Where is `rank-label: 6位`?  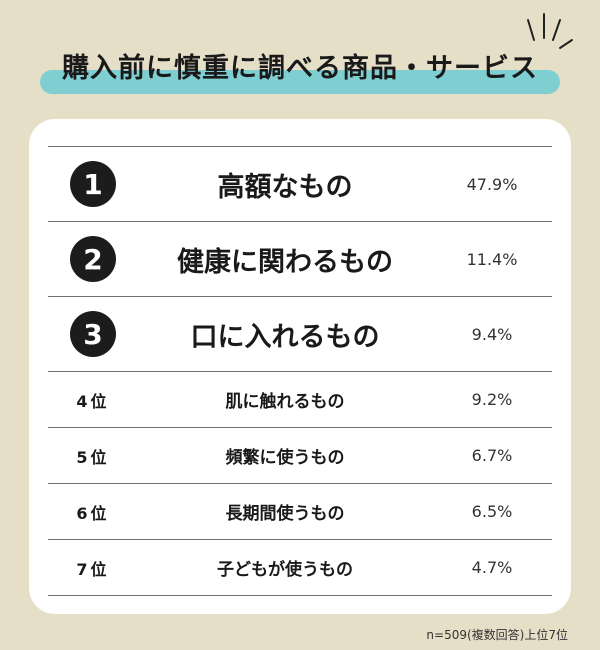
rank-label: 6位 is located at coordinates (93, 513).